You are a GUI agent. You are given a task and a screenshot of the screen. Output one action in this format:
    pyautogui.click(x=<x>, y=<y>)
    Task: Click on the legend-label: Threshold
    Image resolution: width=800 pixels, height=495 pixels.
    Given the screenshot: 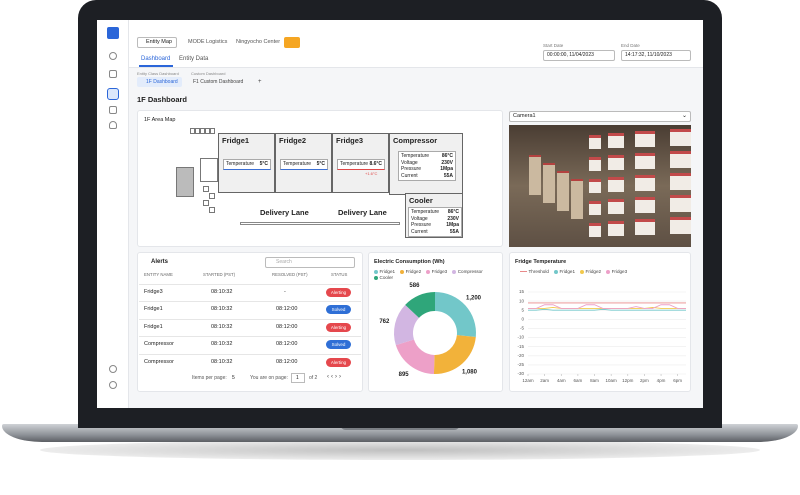 What is the action you would take?
    pyautogui.click(x=538, y=271)
    